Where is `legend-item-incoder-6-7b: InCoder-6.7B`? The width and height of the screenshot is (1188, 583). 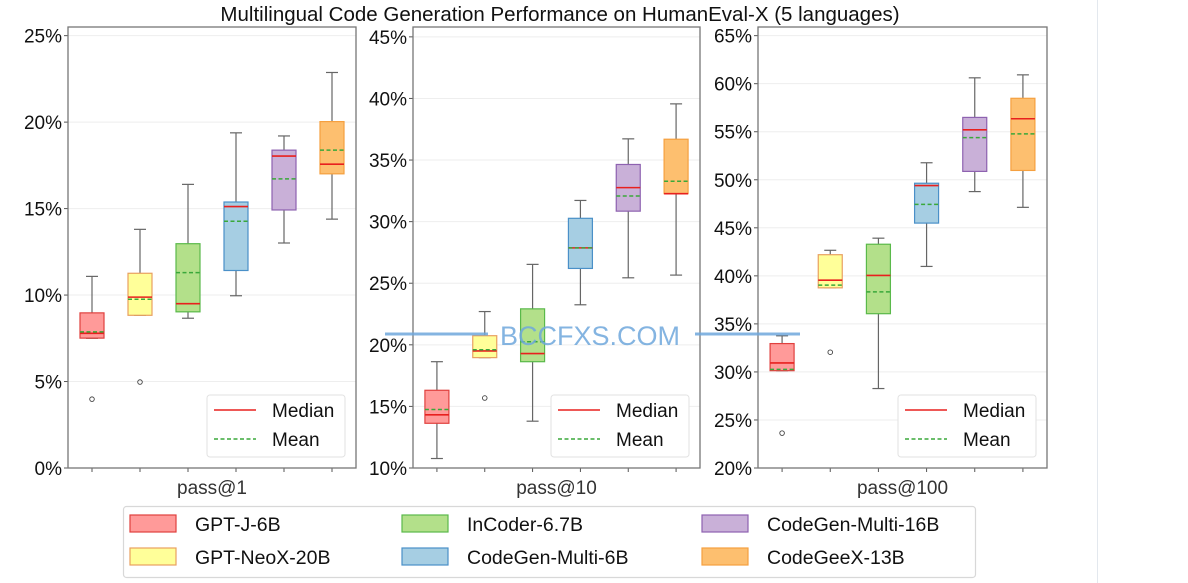
legend-item-incoder-6-7b: InCoder-6.7B is located at coordinates (492, 525).